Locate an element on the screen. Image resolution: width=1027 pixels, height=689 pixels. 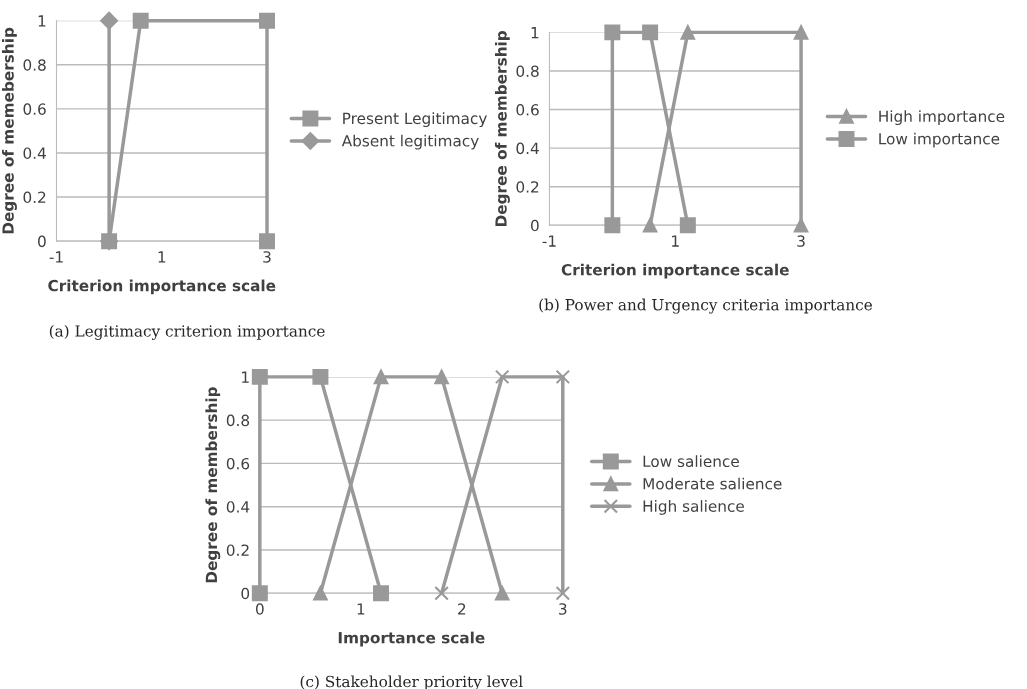
legend-label: Present Legitimacy is located at coordinates (415, 120).